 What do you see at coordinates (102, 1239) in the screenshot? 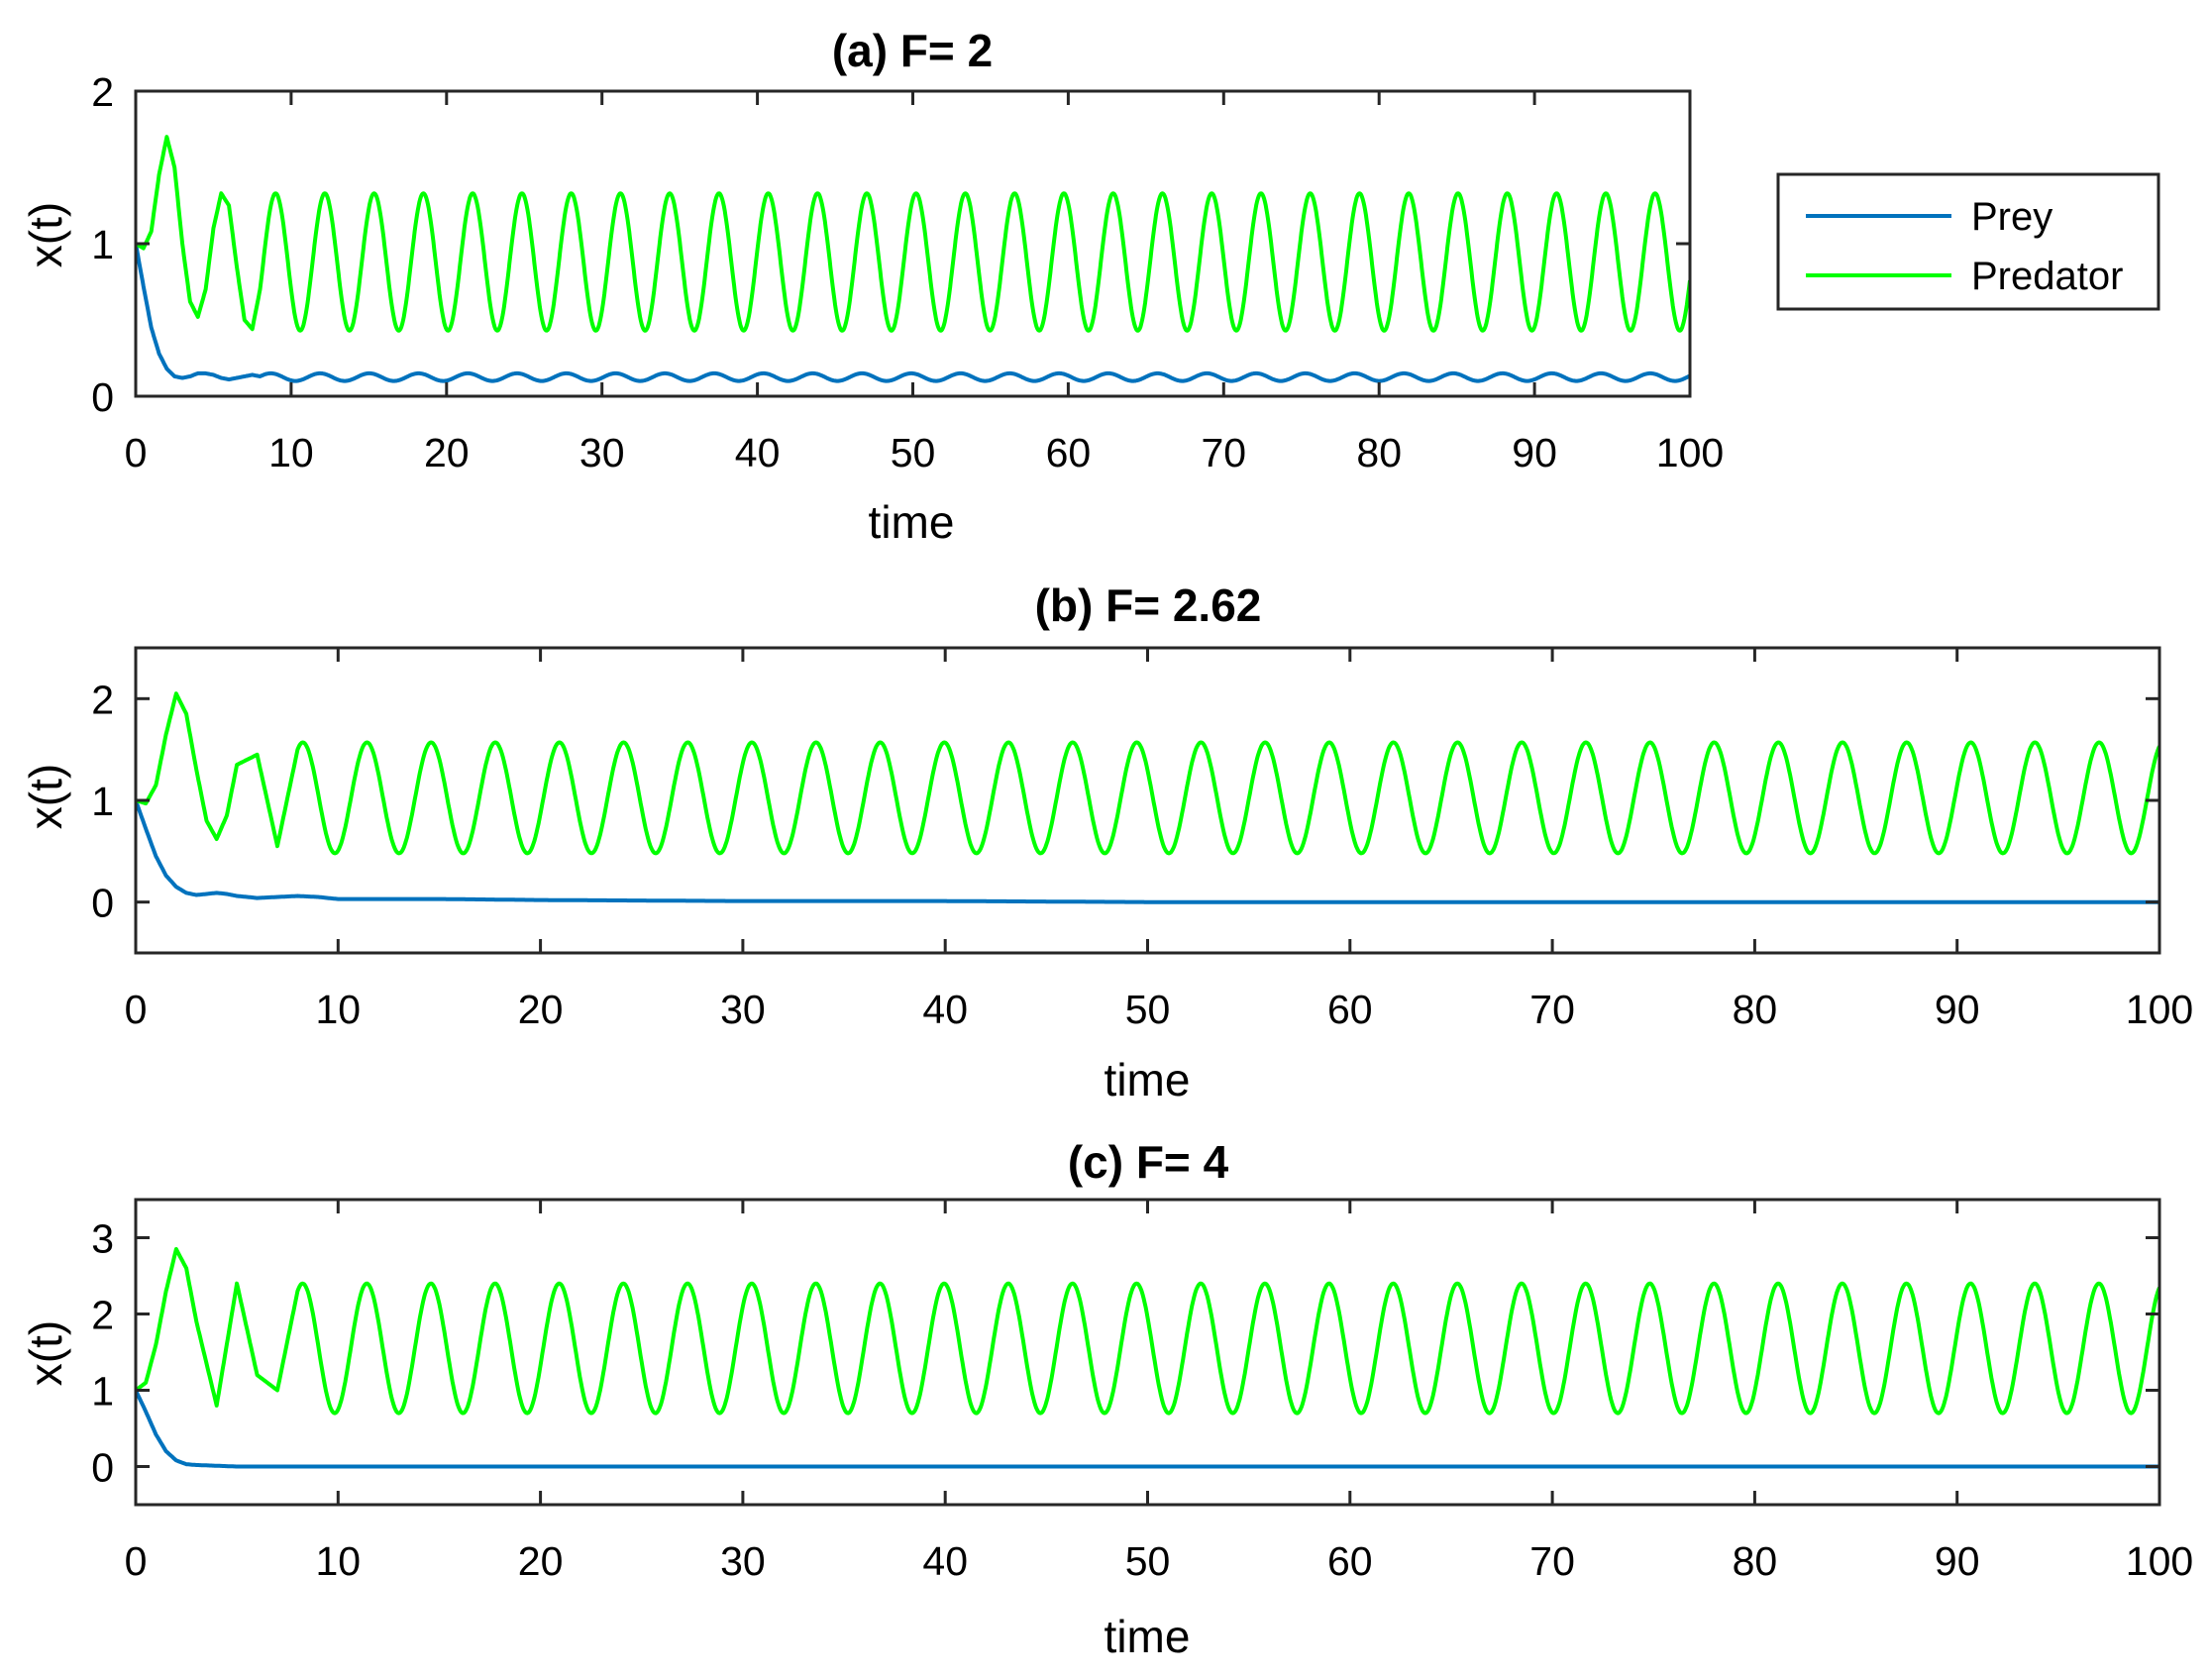
I see `panel-c-ytick-label: 3` at bounding box center [102, 1239].